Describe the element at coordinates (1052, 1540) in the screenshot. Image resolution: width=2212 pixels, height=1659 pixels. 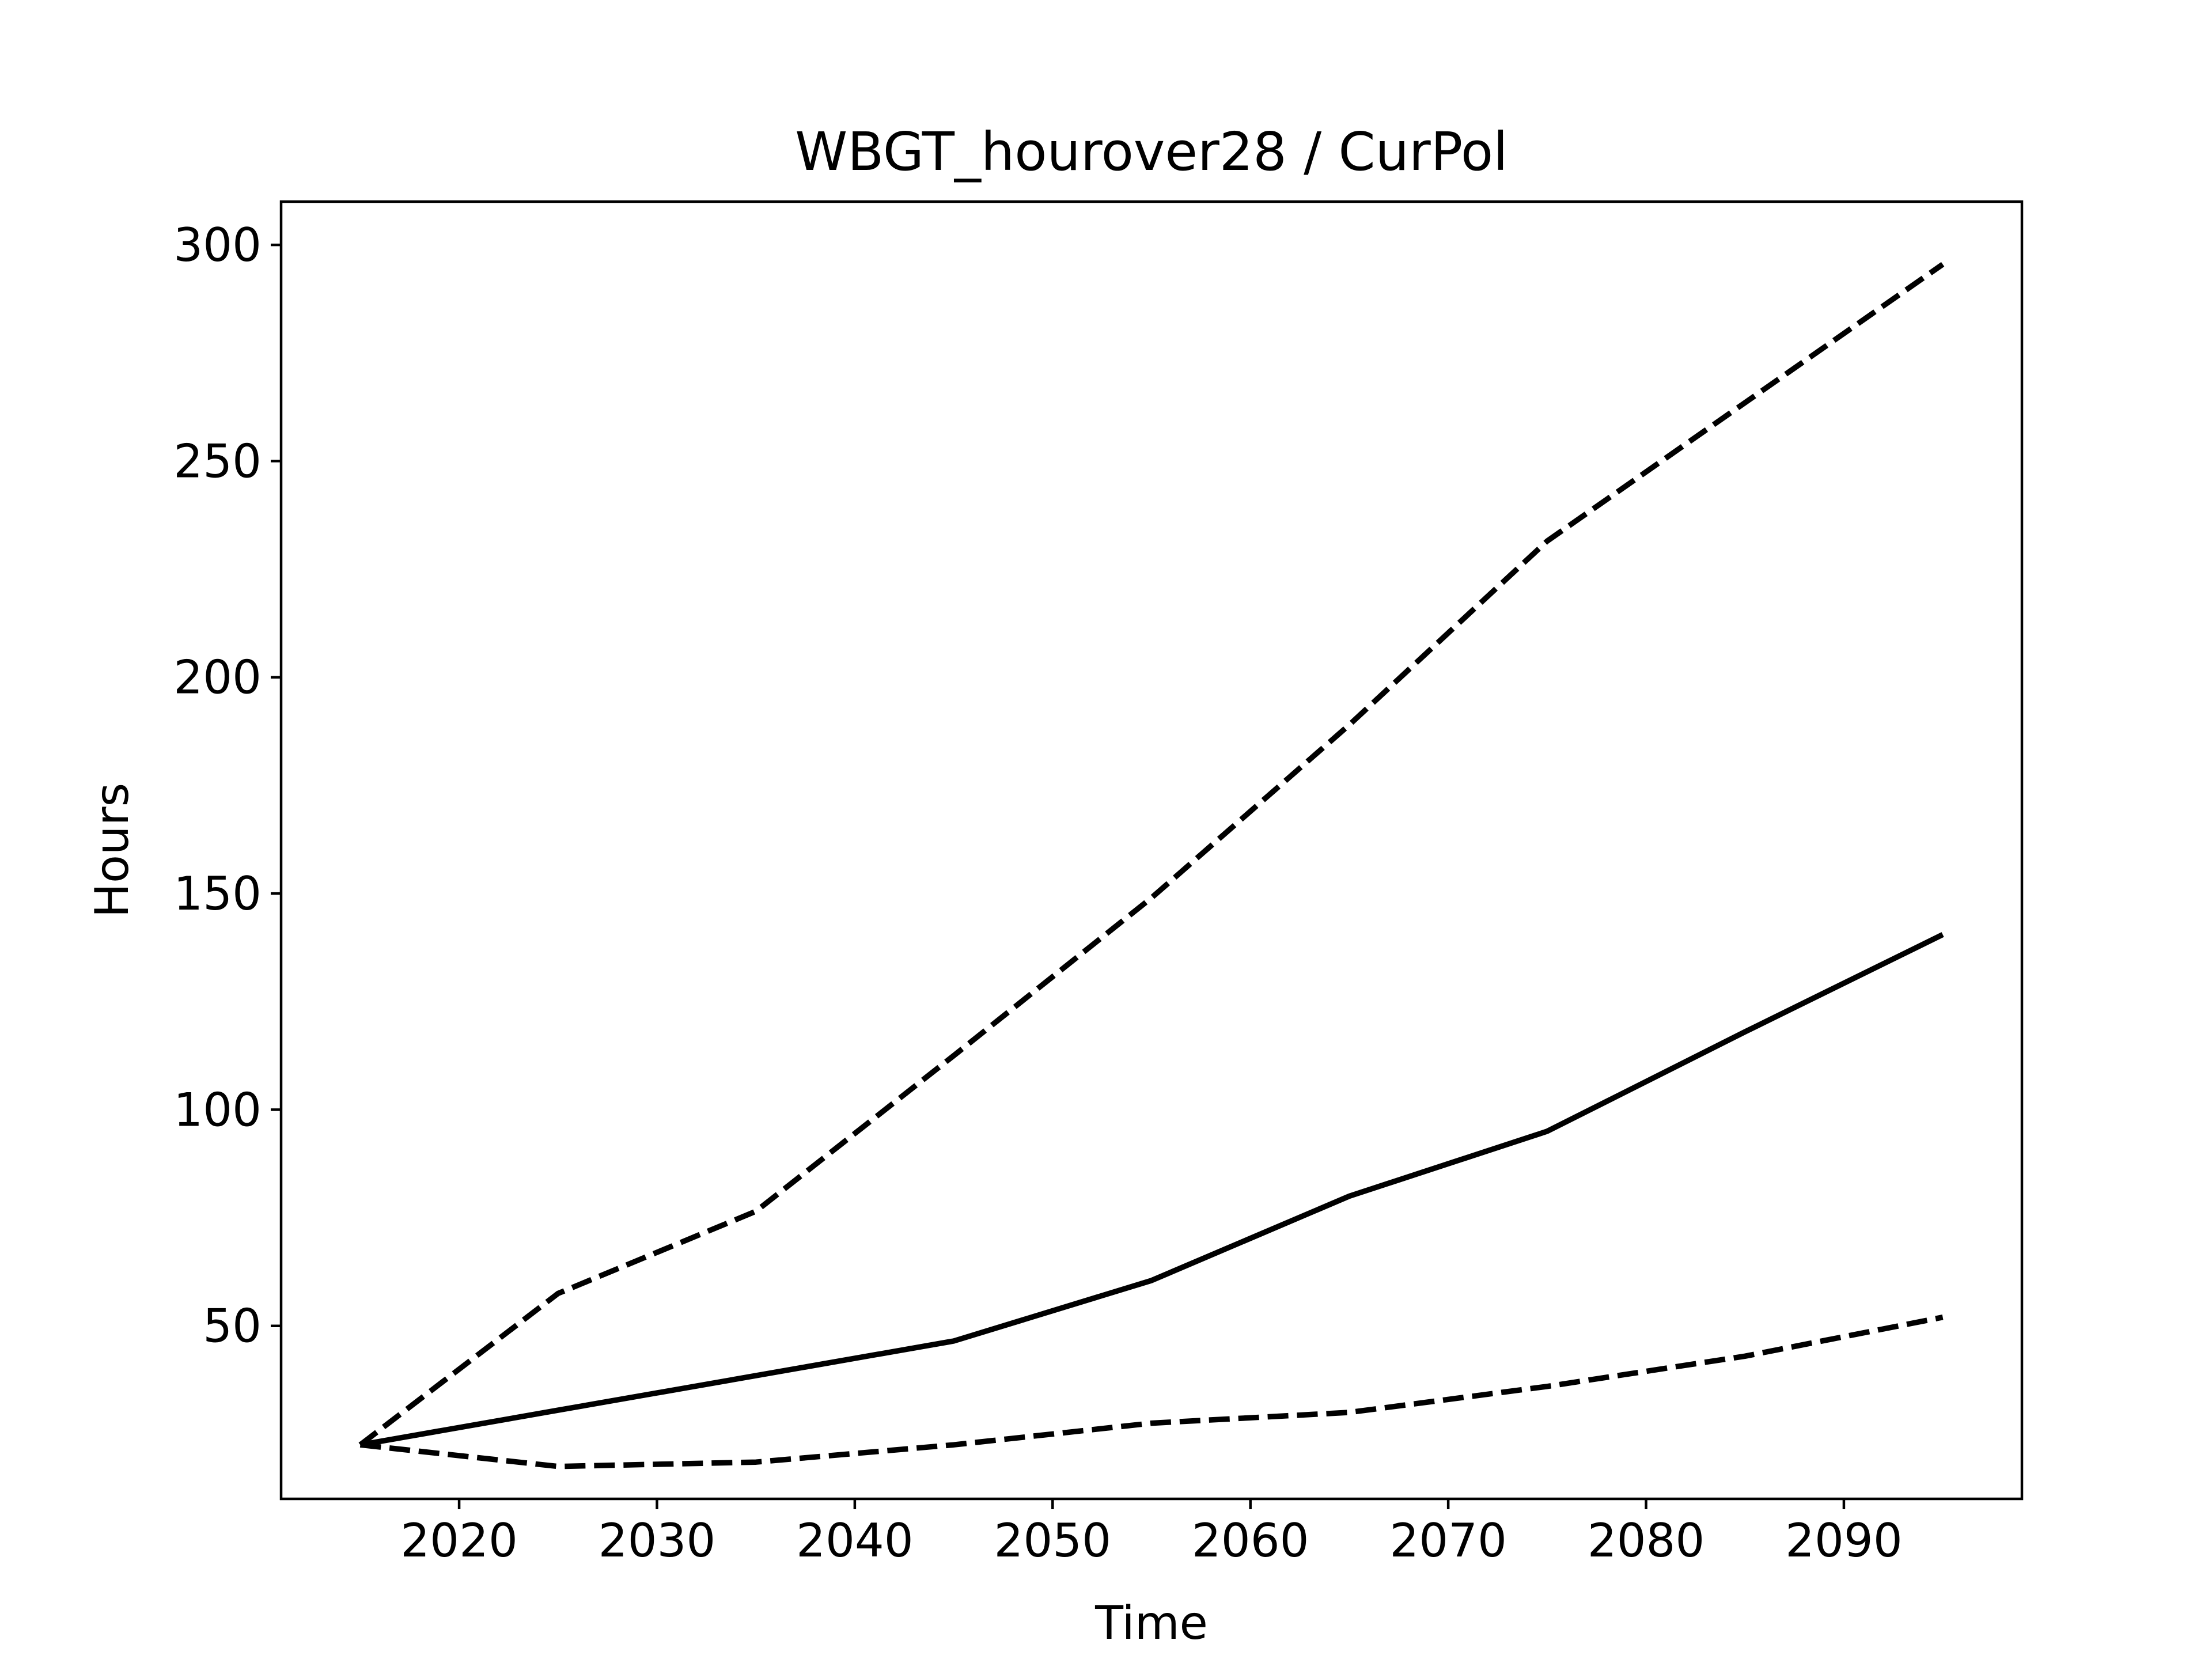
I see `x-tick-label: 2050` at that location.